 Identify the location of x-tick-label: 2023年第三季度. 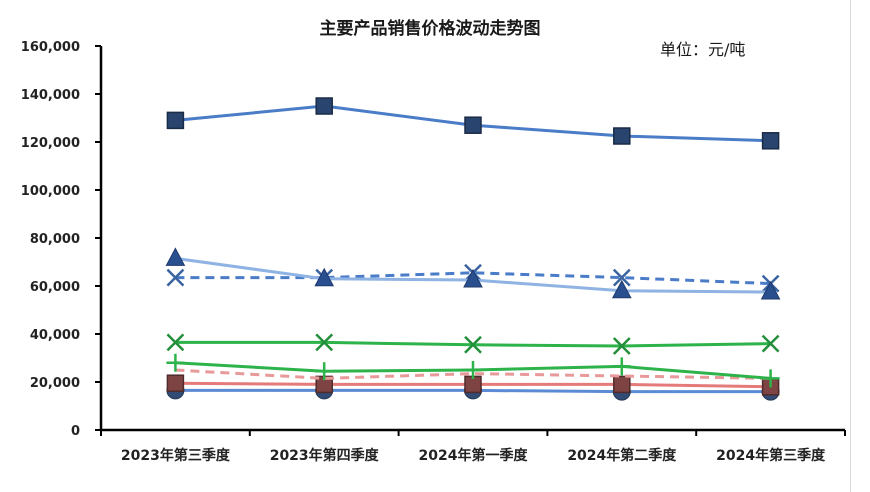
(176, 455).